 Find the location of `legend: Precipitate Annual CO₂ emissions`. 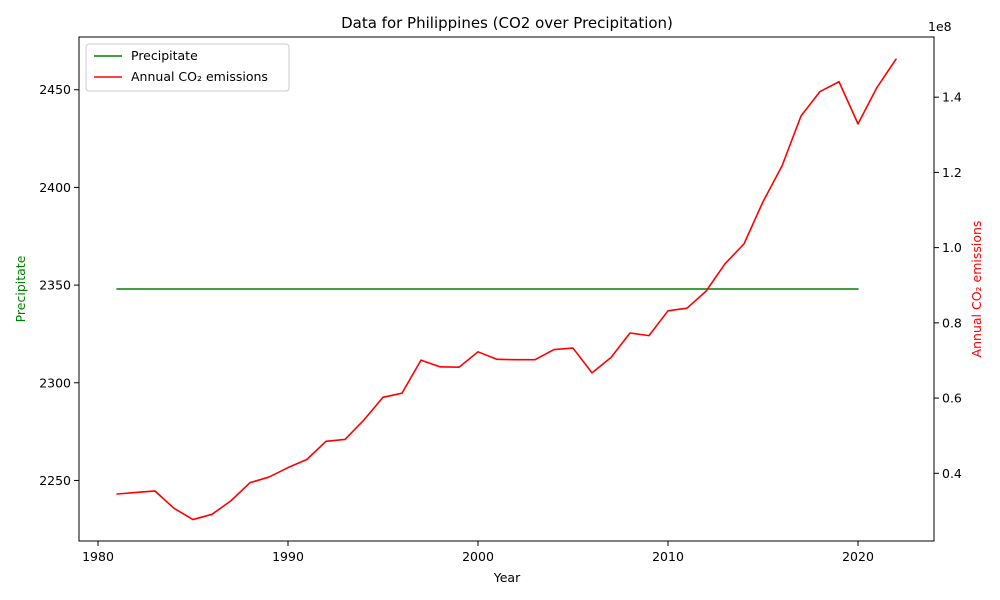

legend: Precipitate Annual CO₂ emissions is located at coordinates (187, 67).